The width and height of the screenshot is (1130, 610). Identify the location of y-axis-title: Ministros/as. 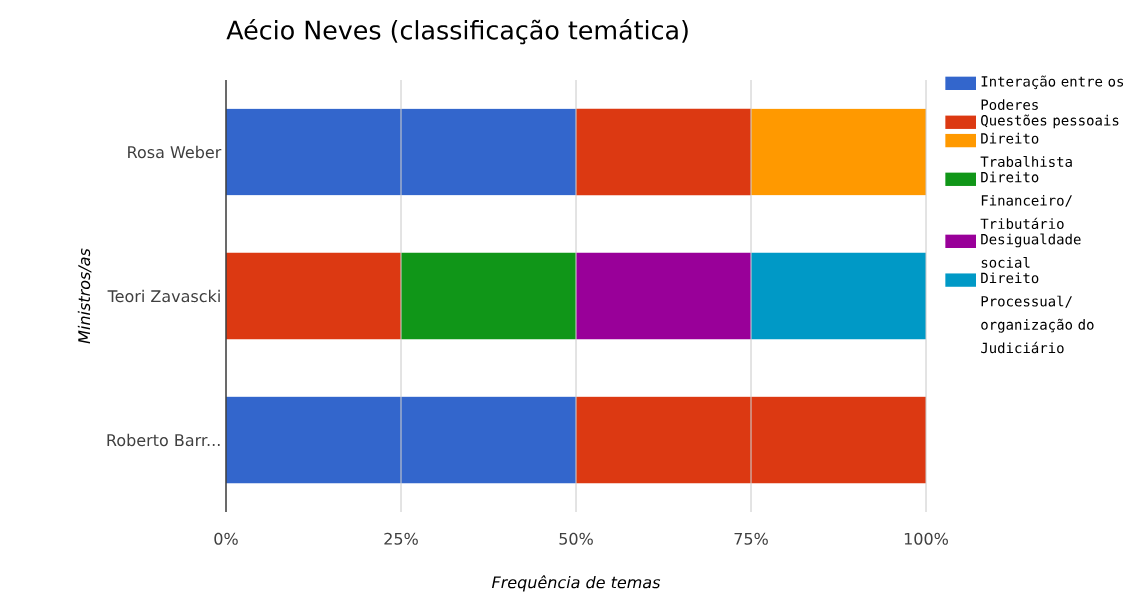
(84, 296).